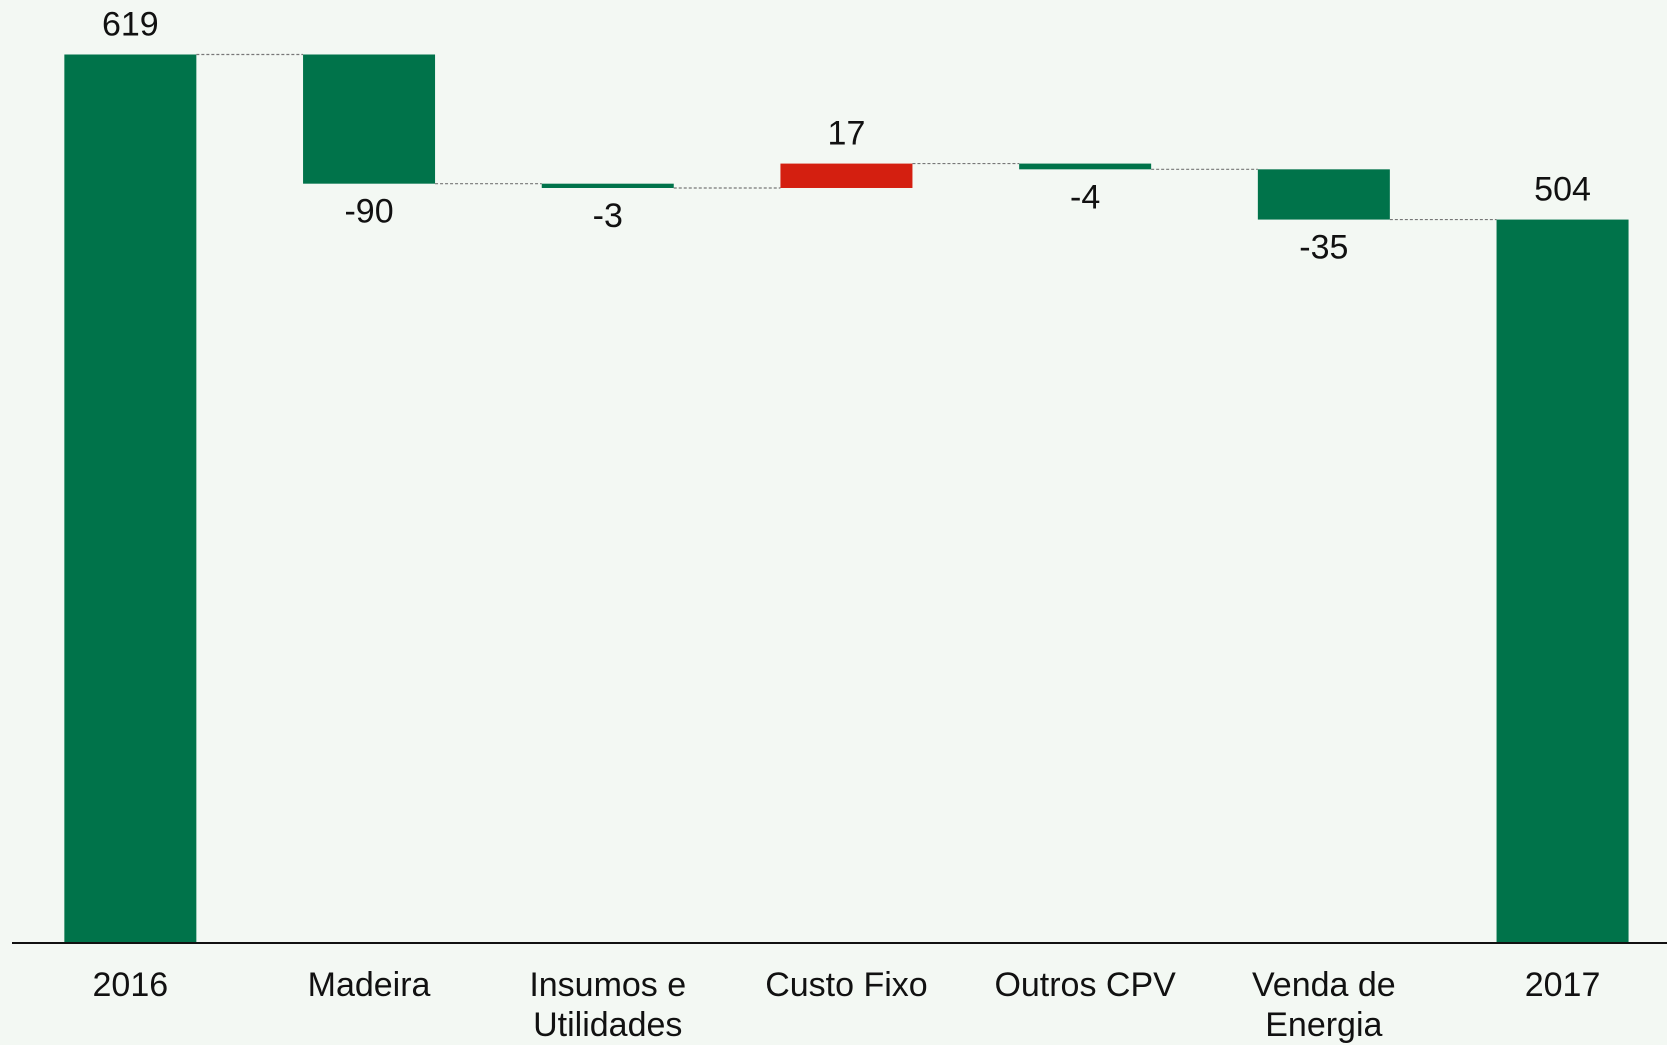 Image resolution: width=1667 pixels, height=1045 pixels. I want to click on value-label: -35, so click(1323, 248).